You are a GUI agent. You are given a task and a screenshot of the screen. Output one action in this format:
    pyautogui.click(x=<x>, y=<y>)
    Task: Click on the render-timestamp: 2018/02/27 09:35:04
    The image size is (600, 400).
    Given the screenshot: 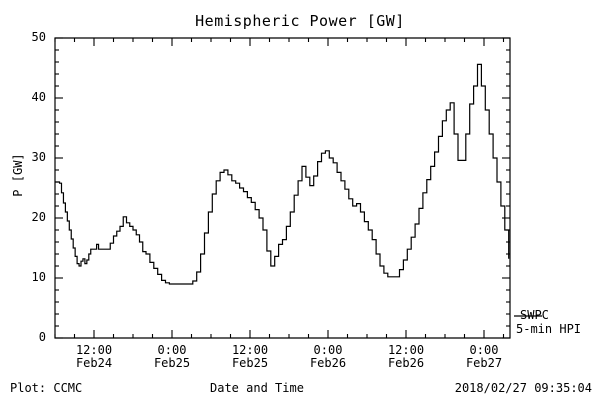 What is the action you would take?
    pyautogui.click(x=523, y=388)
    